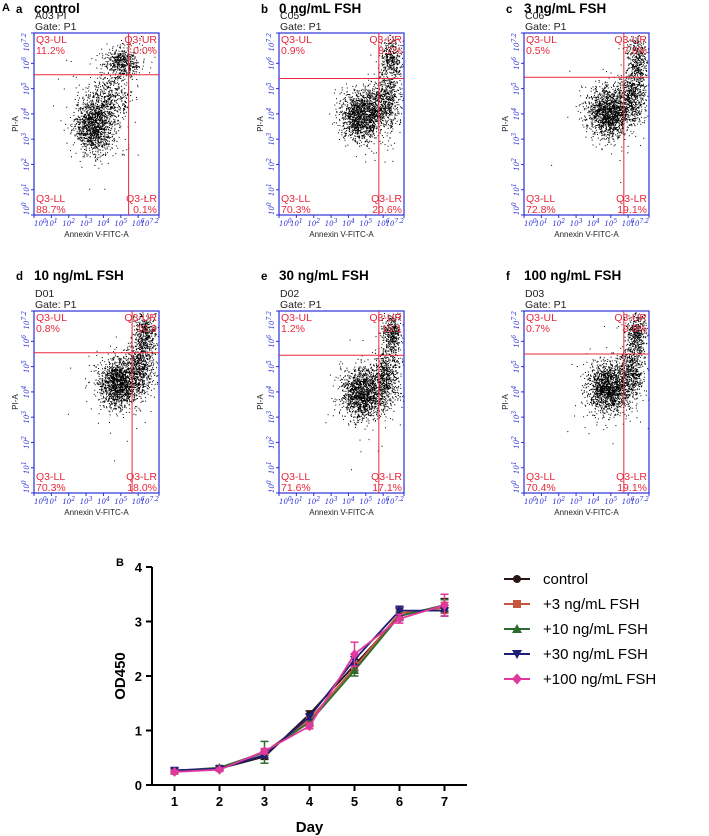  Describe the element at coordinates (444, 801) in the screenshot. I see `x-tick-label: 7` at that location.